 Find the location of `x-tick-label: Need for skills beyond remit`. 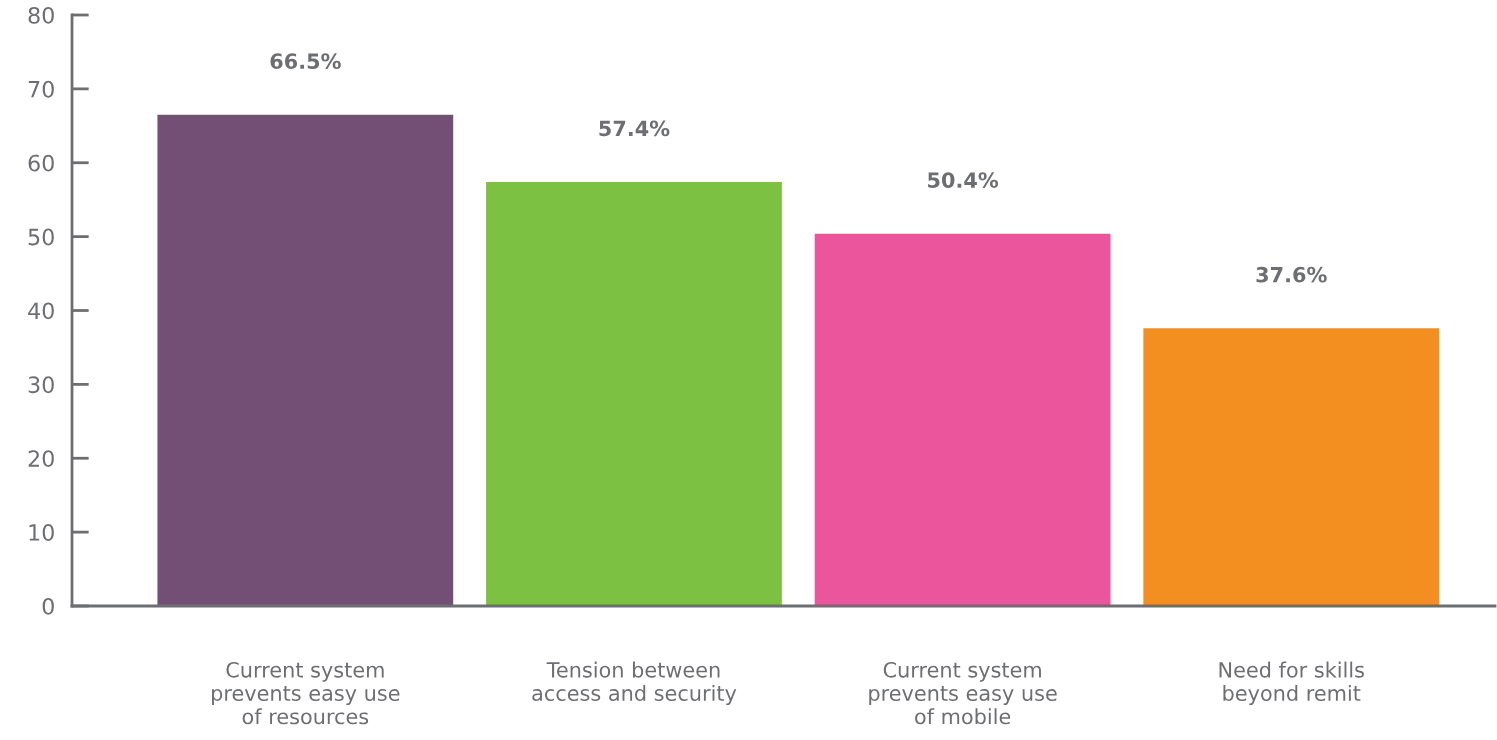

x-tick-label: Need for skills beyond remit is located at coordinates (1291, 683).